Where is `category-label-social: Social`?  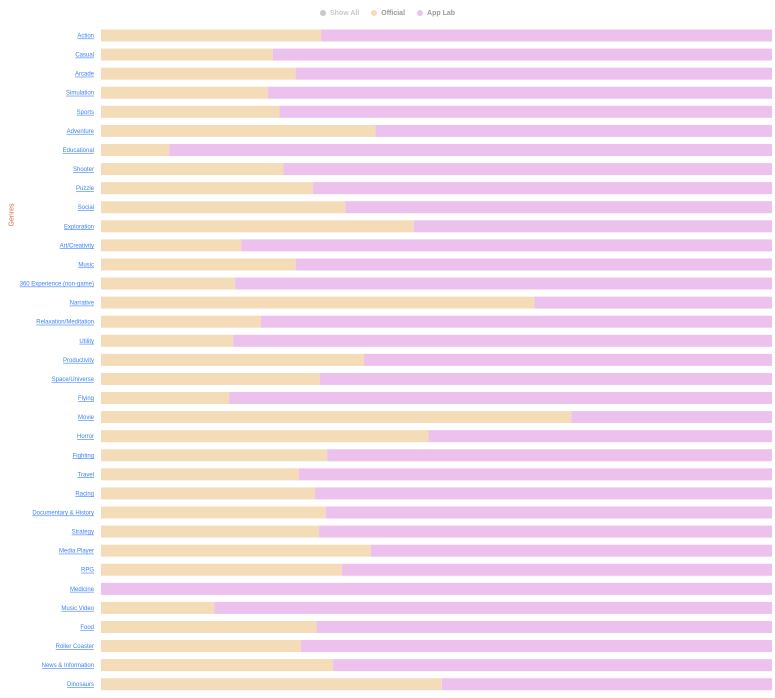 category-label-social: Social is located at coordinates (86, 208).